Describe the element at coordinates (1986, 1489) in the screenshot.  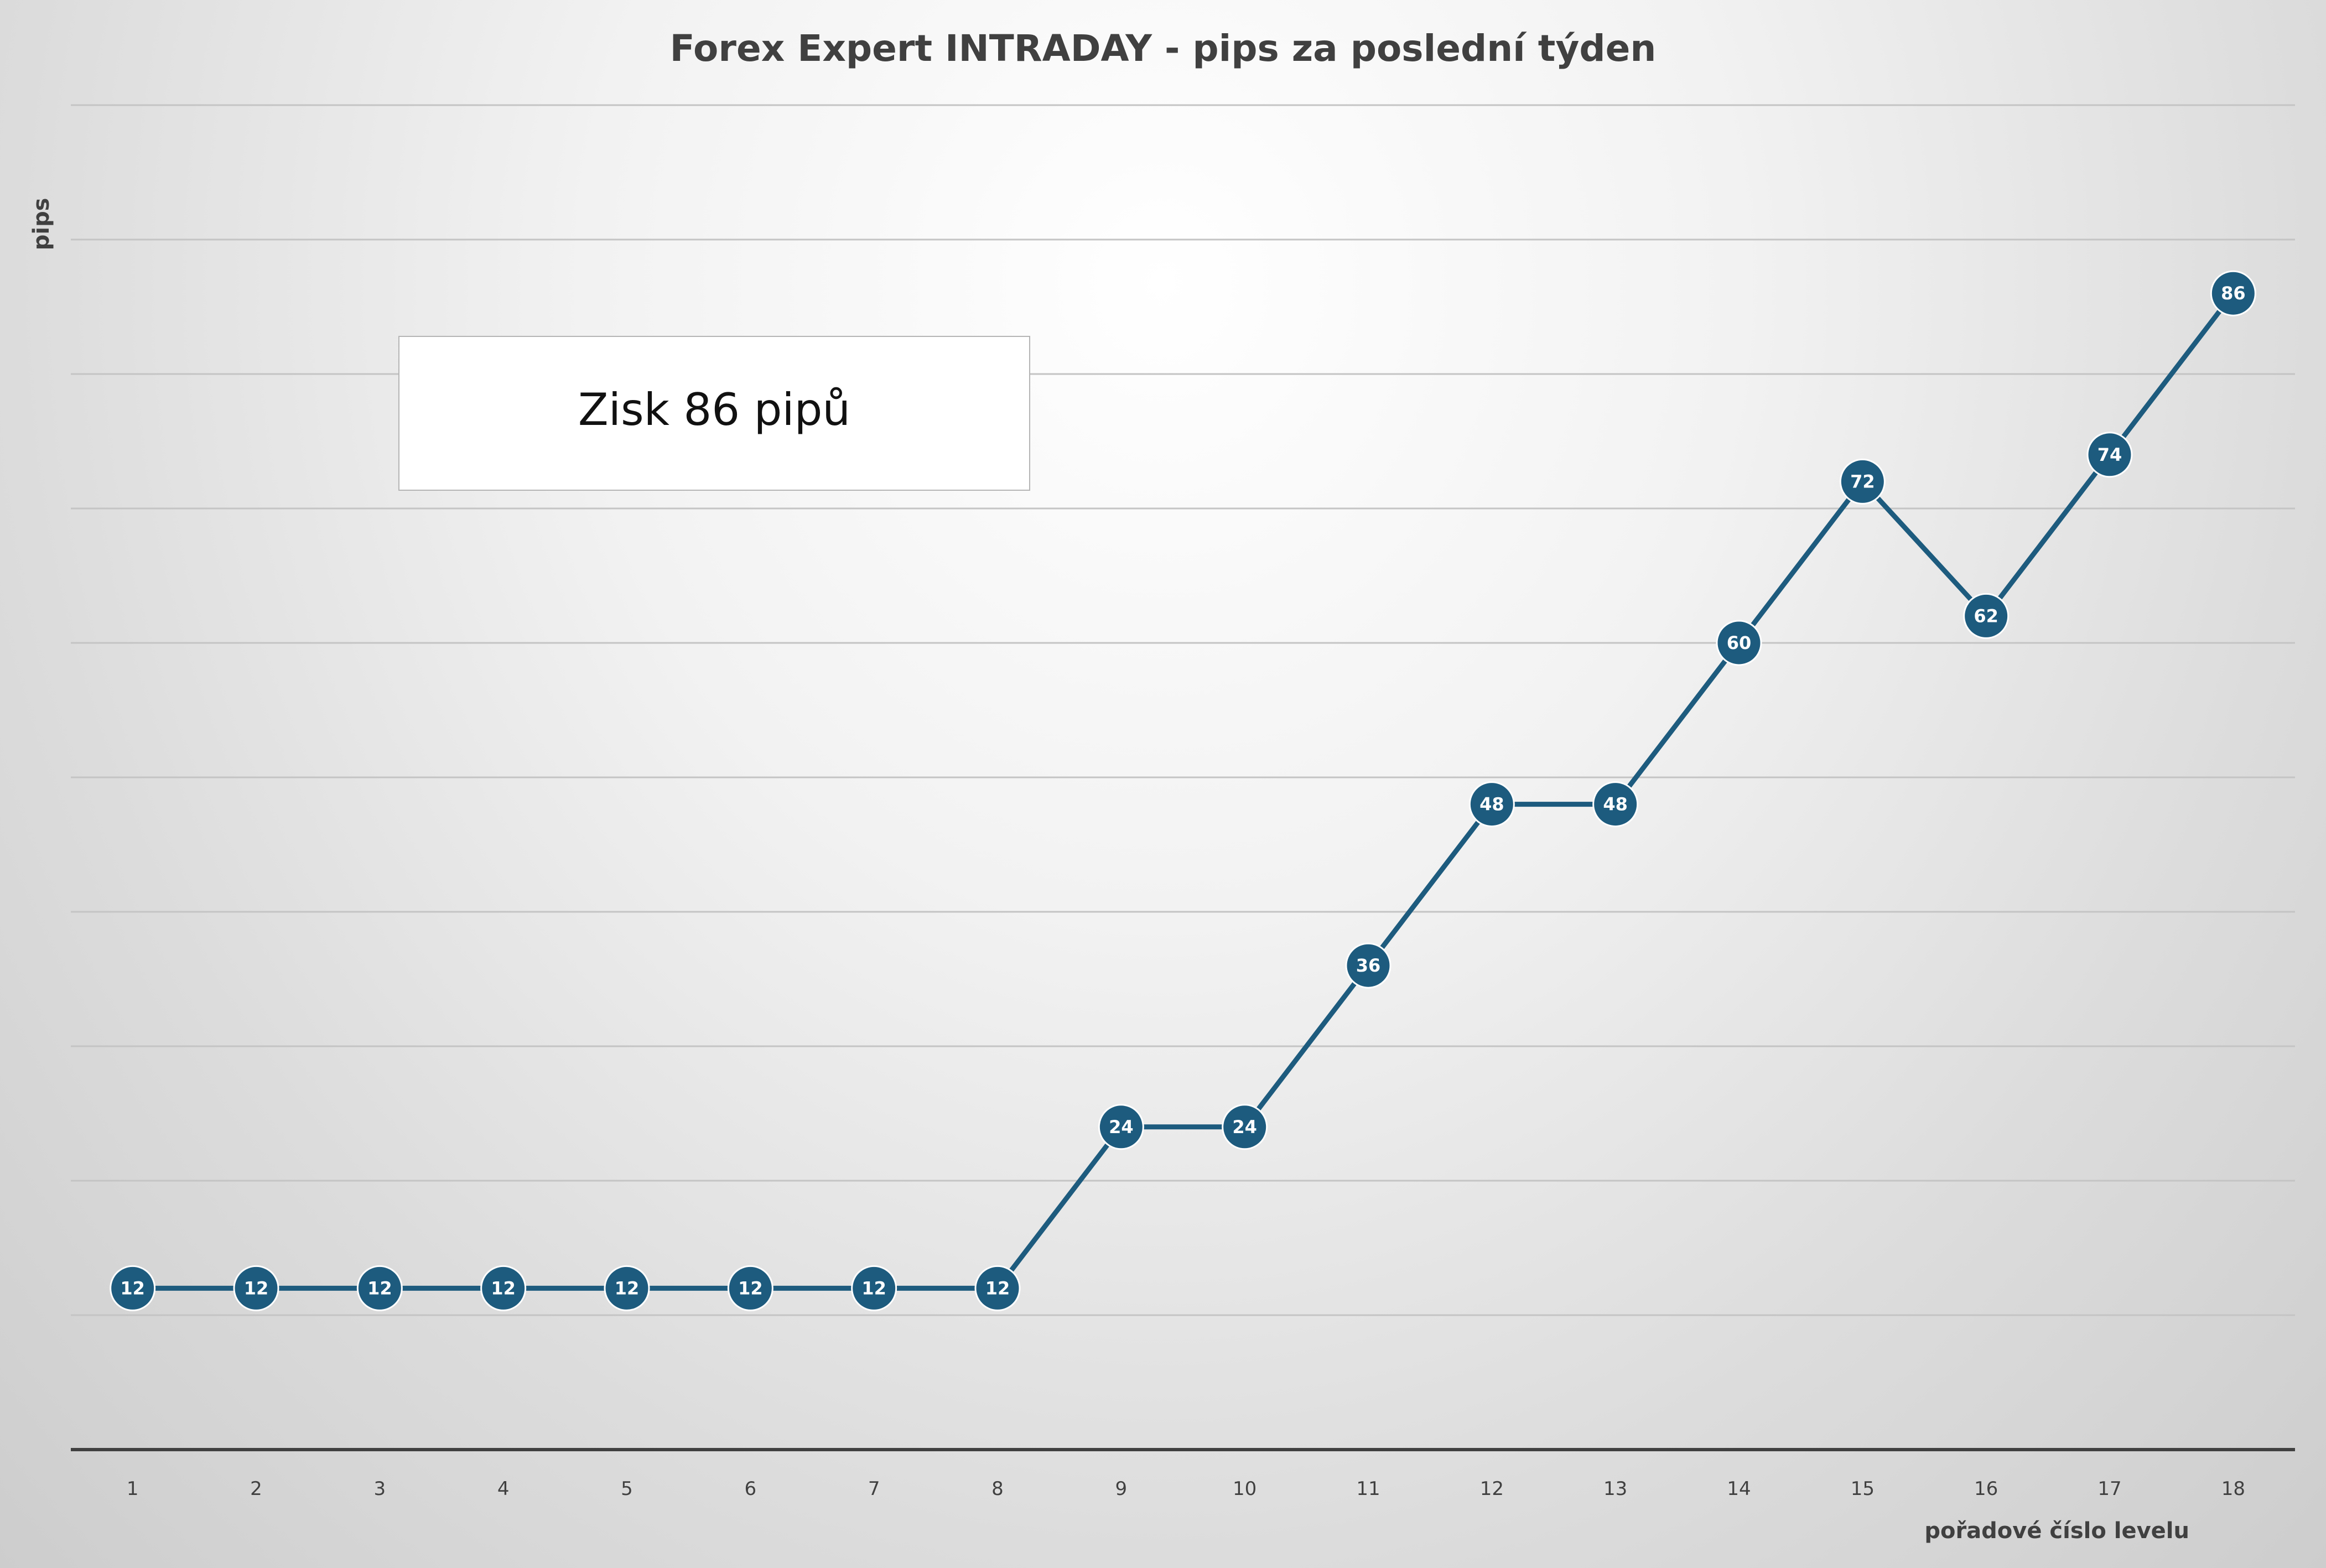
I see `x-tick-label: 16` at that location.